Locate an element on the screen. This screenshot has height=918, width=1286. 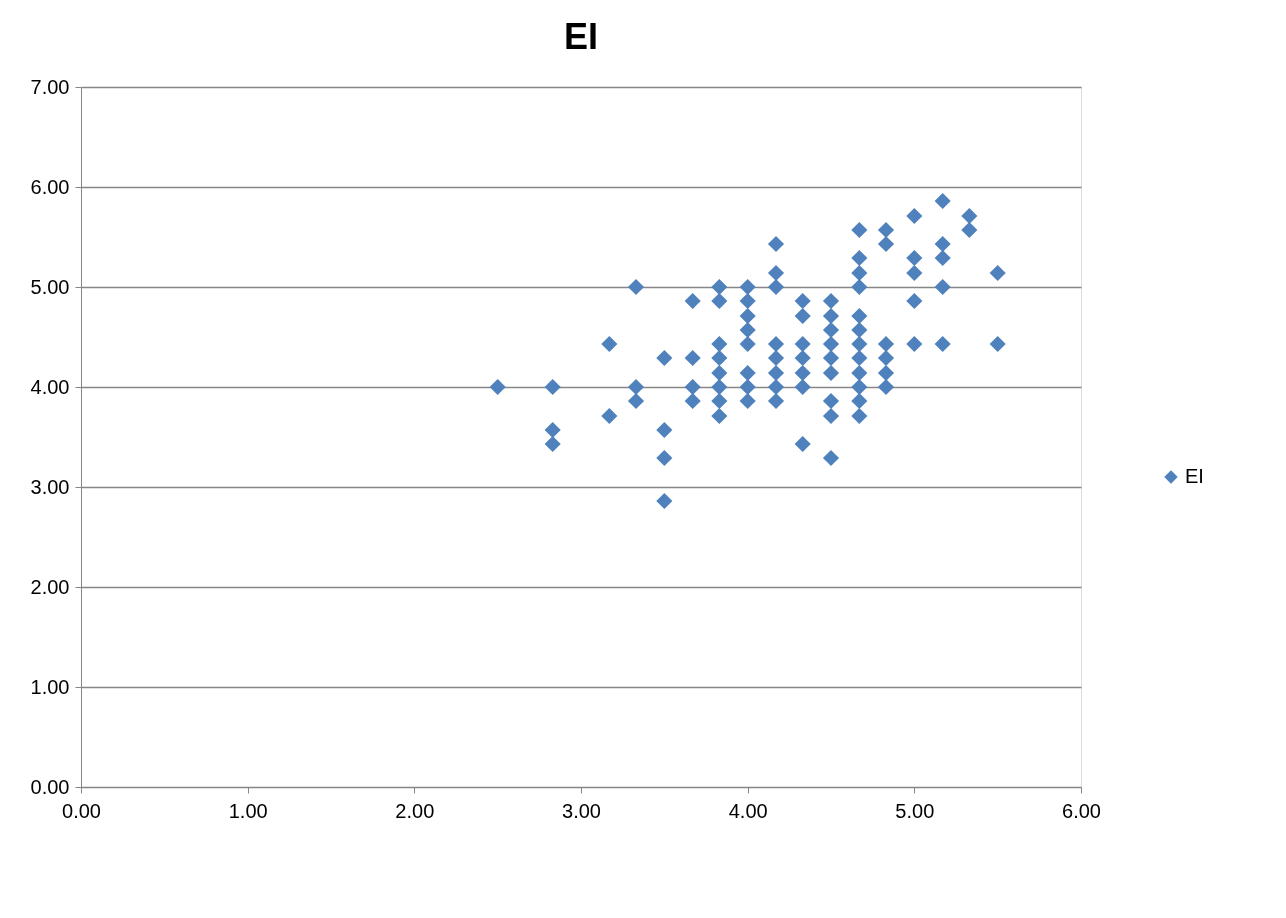
x-tick-label: 4.00 is located at coordinates (748, 810).